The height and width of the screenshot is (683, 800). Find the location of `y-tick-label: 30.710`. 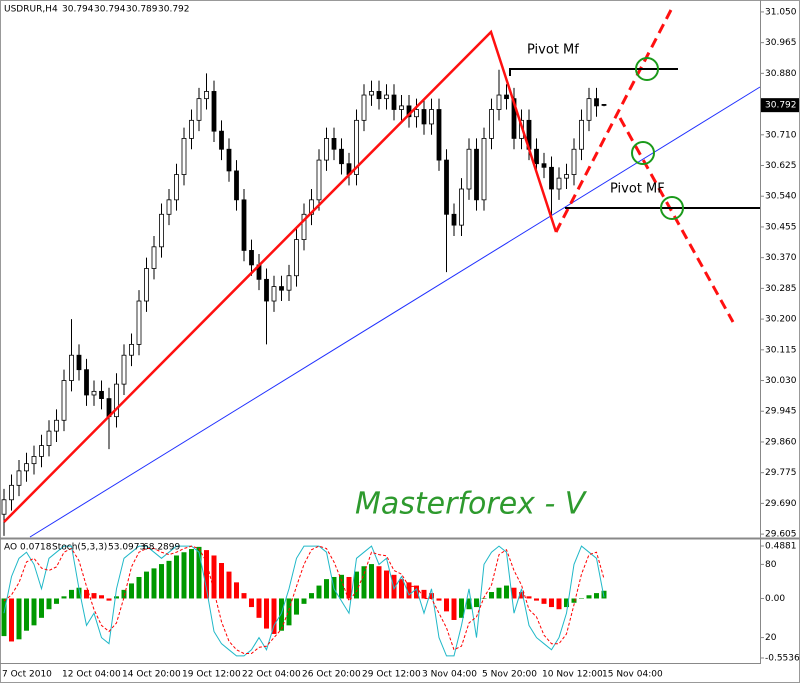

y-tick-label: 30.710 is located at coordinates (781, 135).